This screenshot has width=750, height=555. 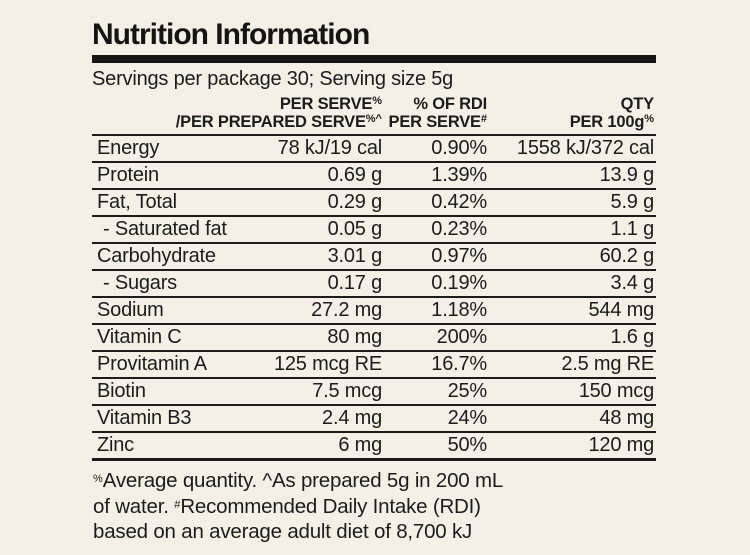 I want to click on per-serve-value: 125 mcg RE, so click(x=327, y=364).